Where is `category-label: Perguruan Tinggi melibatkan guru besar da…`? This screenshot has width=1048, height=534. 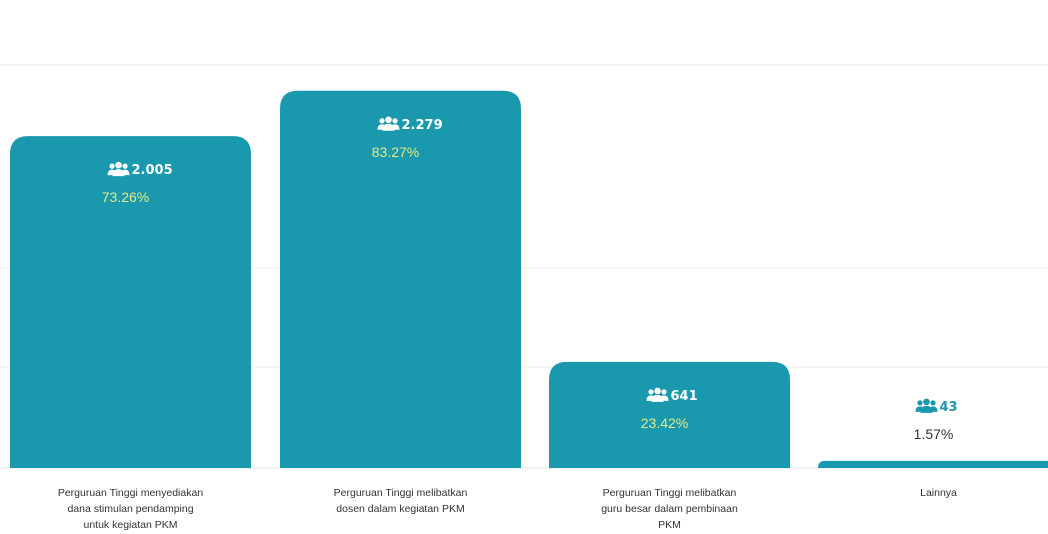
category-label: Perguruan Tinggi melibatkan guru besar da… is located at coordinates (669, 509).